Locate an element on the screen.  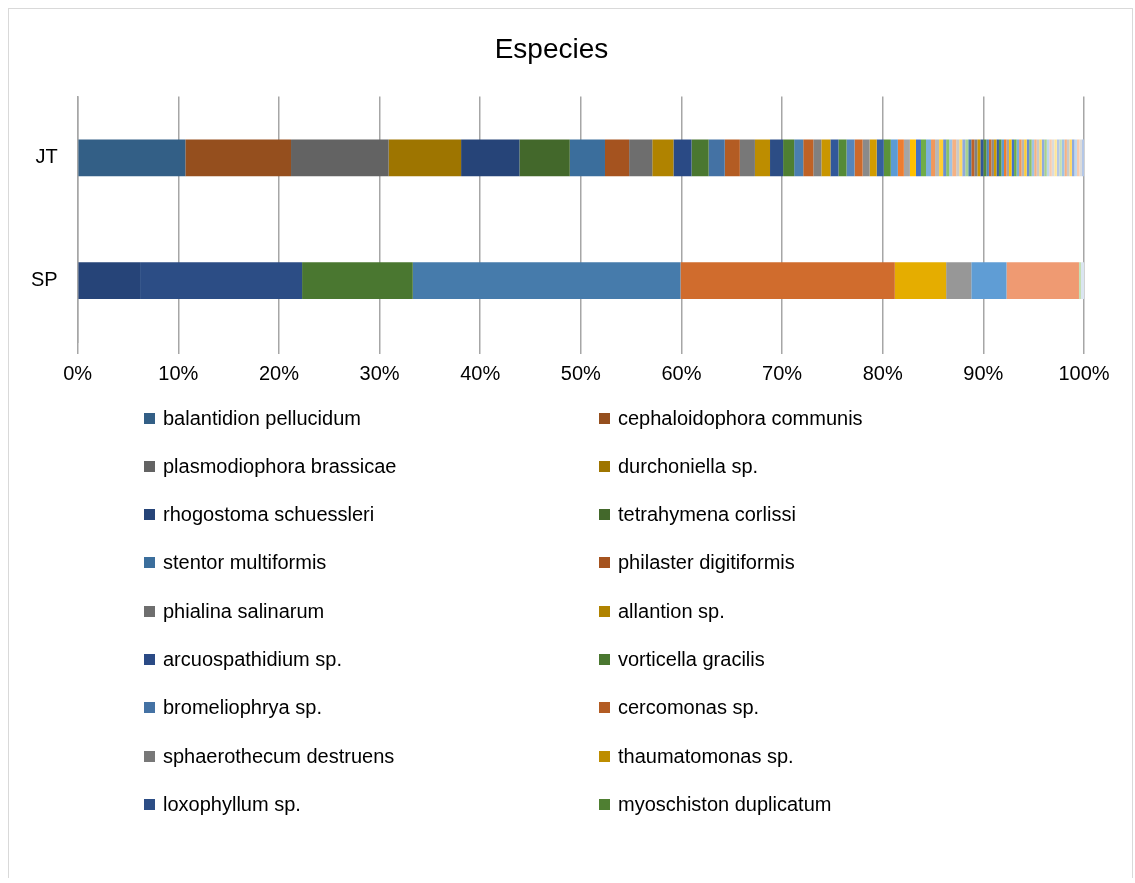
y-tick-label: JT is located at coordinates (46, 156).